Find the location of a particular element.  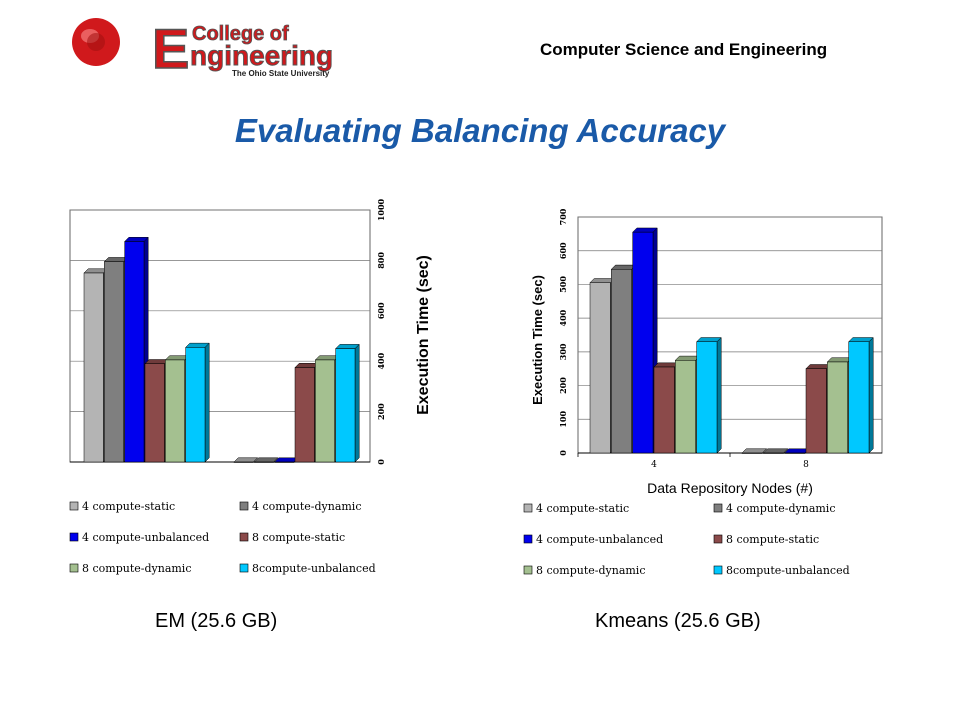

logo-college-of: College of is located at coordinates (240, 34).